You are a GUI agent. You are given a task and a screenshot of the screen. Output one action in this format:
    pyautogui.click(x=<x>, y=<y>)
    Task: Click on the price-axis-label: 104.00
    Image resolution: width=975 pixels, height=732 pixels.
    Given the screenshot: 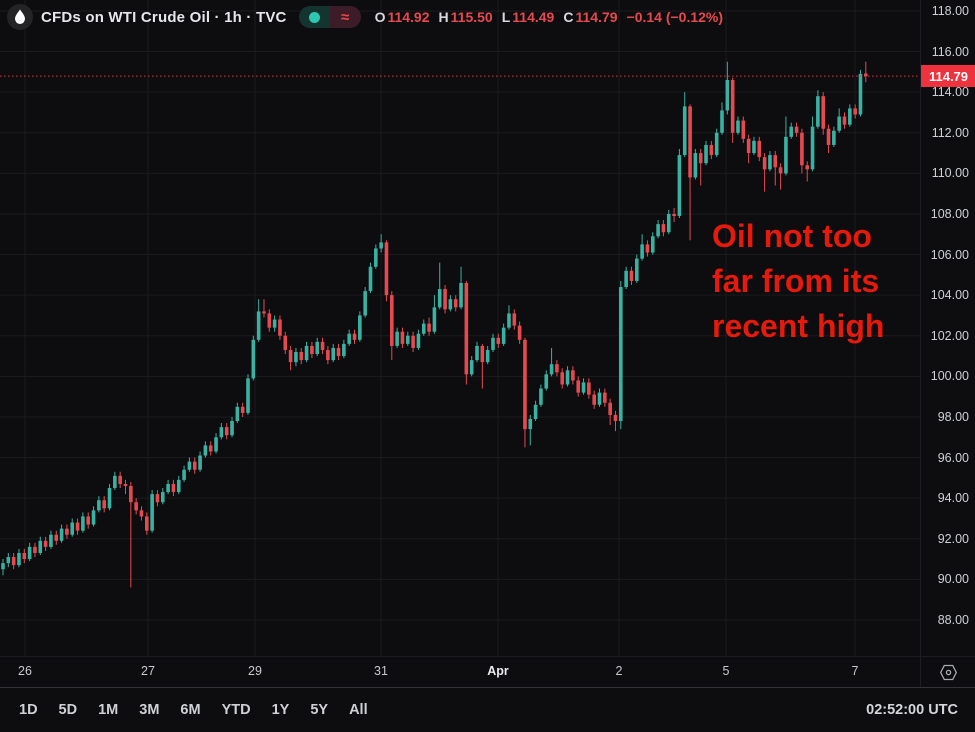 What is the action you would take?
    pyautogui.click(x=949, y=295)
    